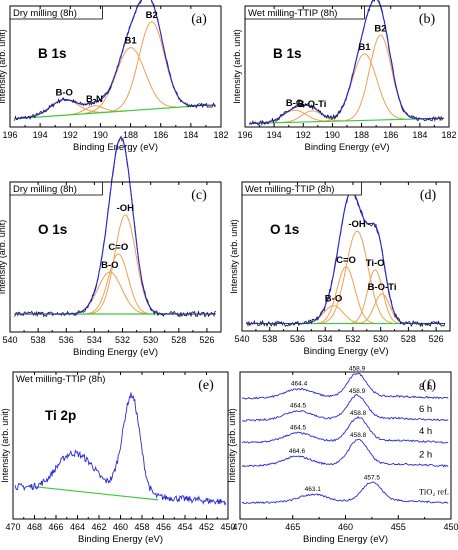 The width and height of the screenshot is (458, 550). Describe the element at coordinates (297, 451) in the screenshot. I see `peak-position-label: 464.6` at that location.